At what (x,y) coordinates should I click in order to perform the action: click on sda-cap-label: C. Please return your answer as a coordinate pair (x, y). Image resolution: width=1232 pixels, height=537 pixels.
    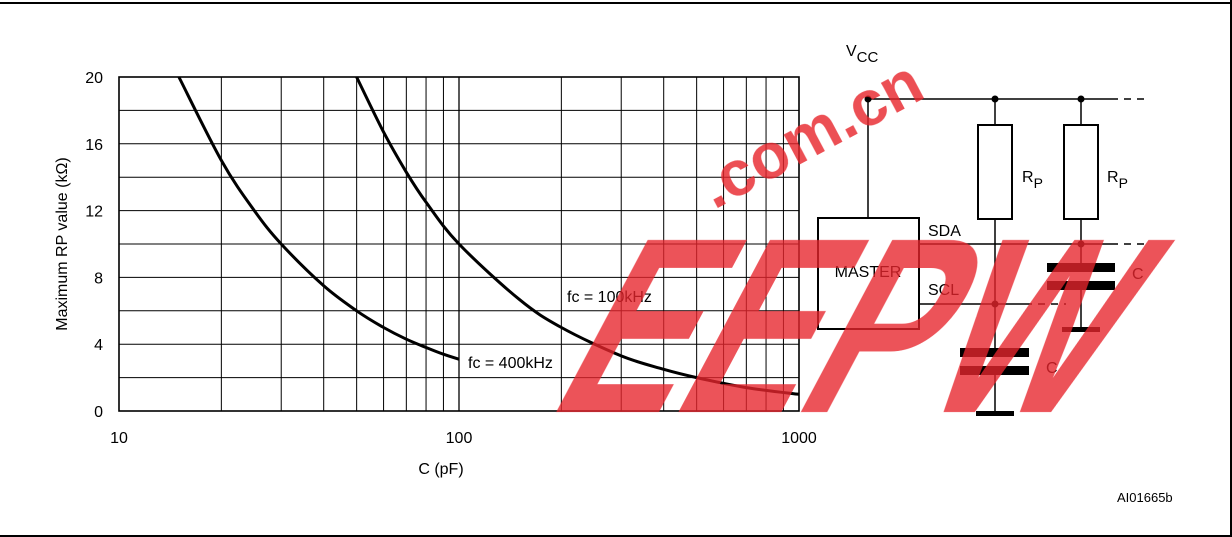
    Looking at the image, I should click on (1138, 274).